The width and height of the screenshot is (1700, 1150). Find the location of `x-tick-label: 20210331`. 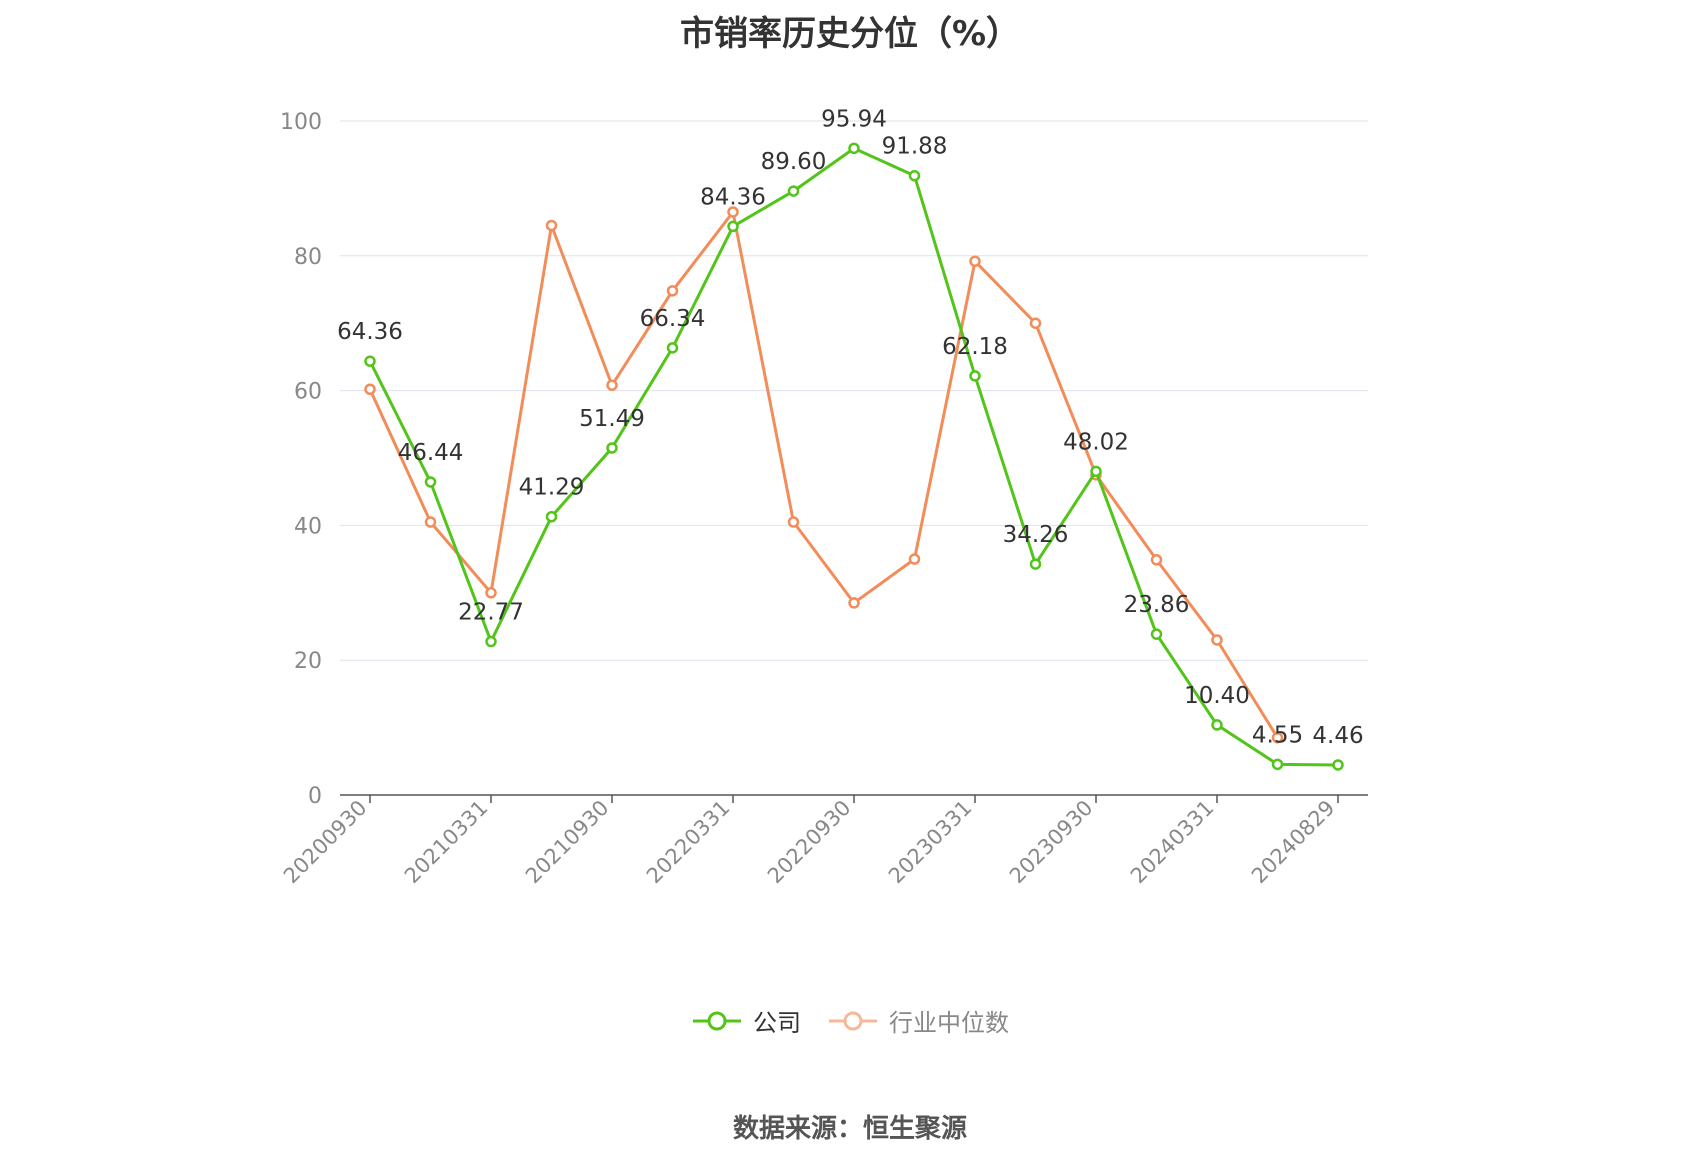

x-tick-label: 20210331 is located at coordinates (446, 842).